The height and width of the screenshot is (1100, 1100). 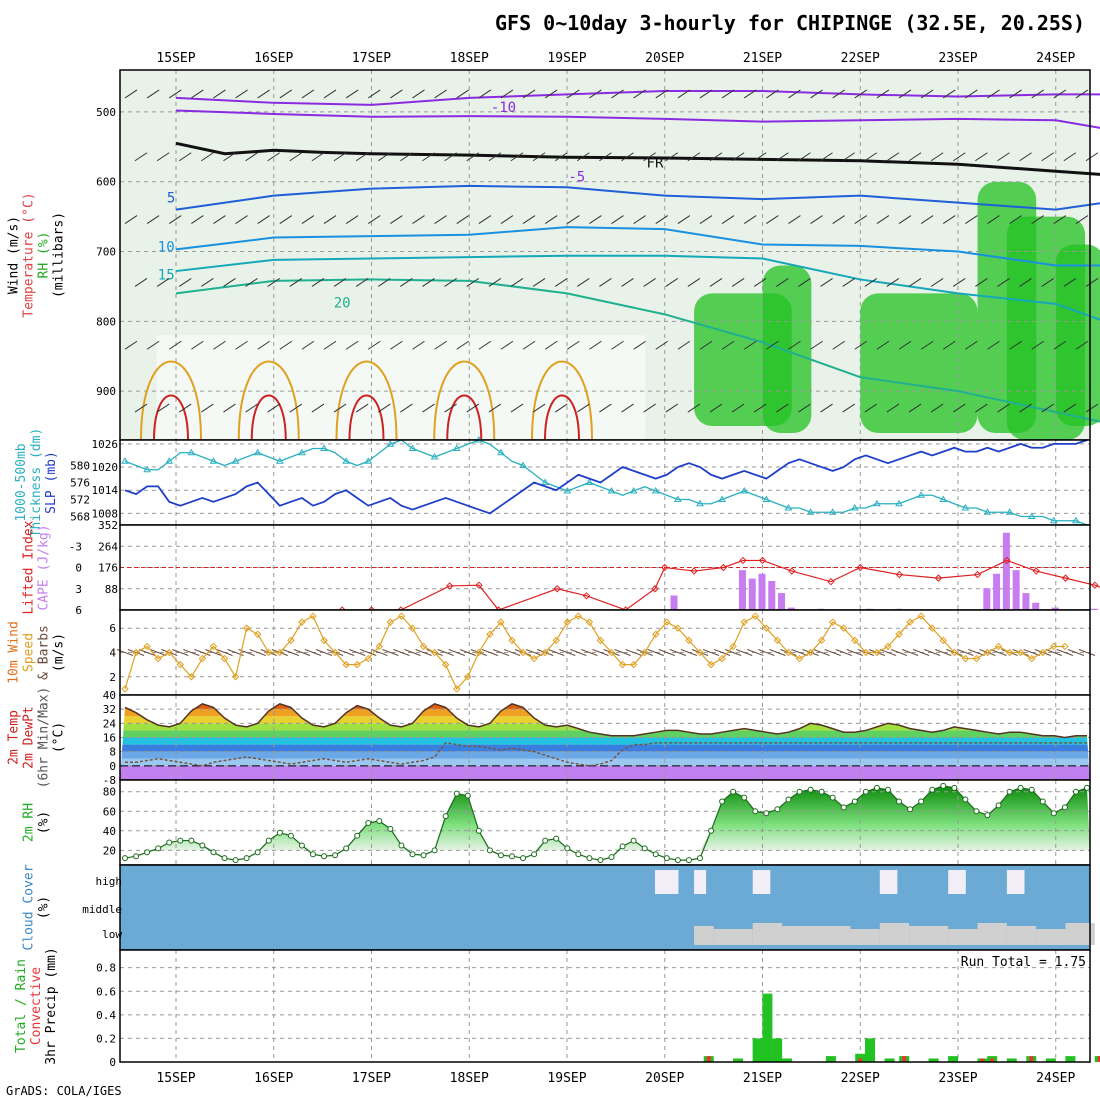 I want to click on temp-line, so click(x=605, y=721).